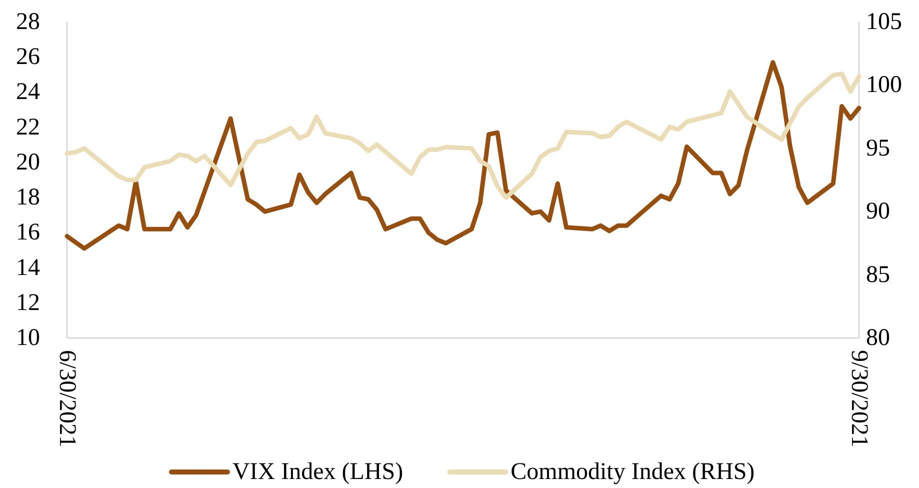  I want to click on x-tick-label: 9/30/2021, so click(859, 399).